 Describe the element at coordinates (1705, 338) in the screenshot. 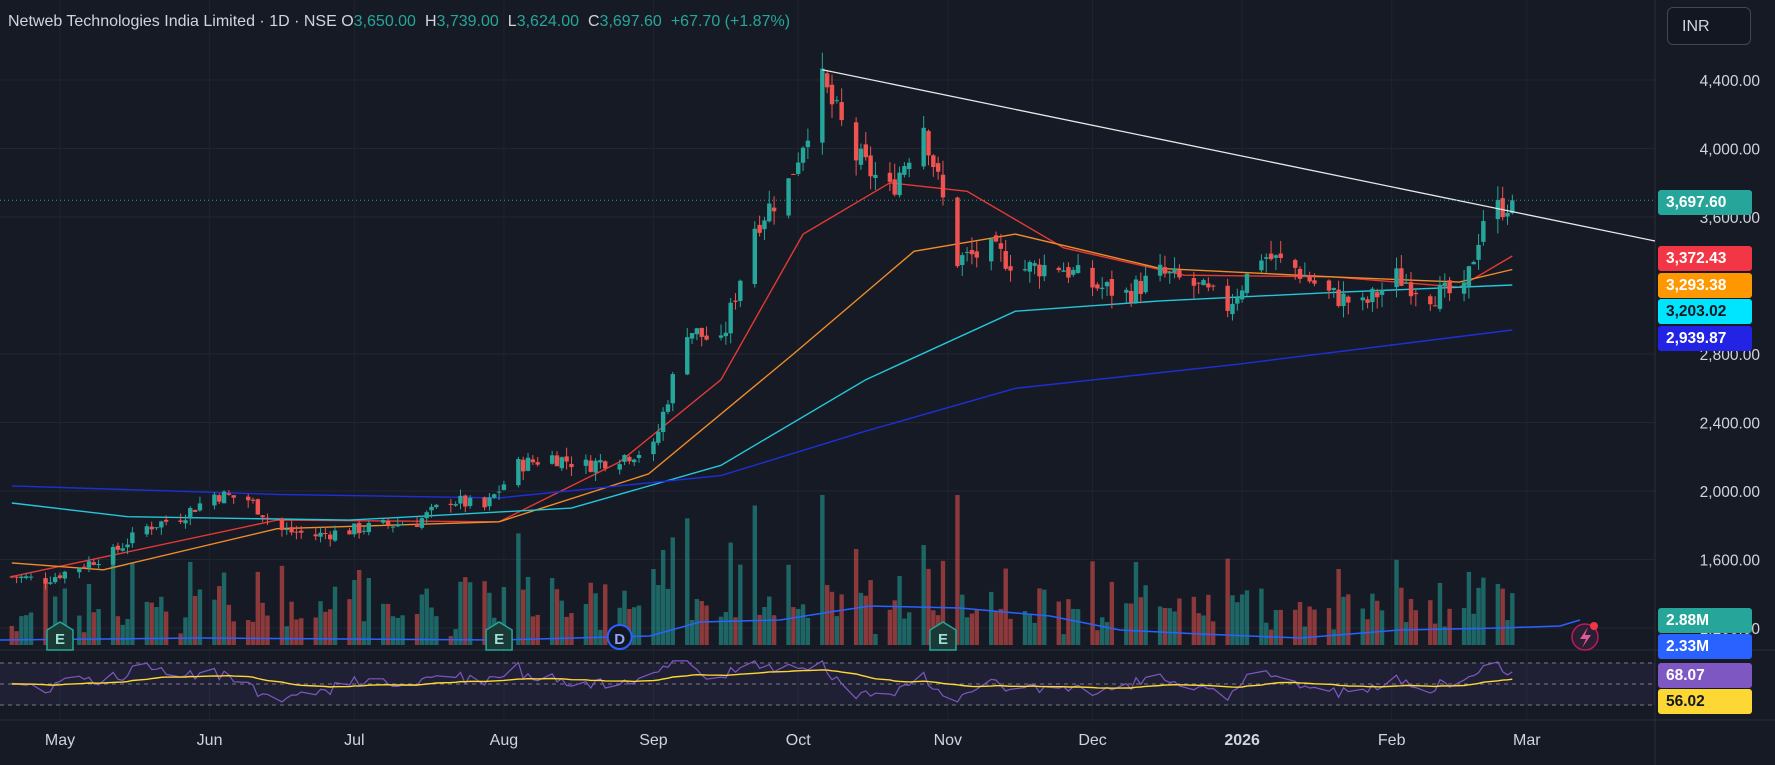

I see `ema200-tag: 2,939.87` at that location.